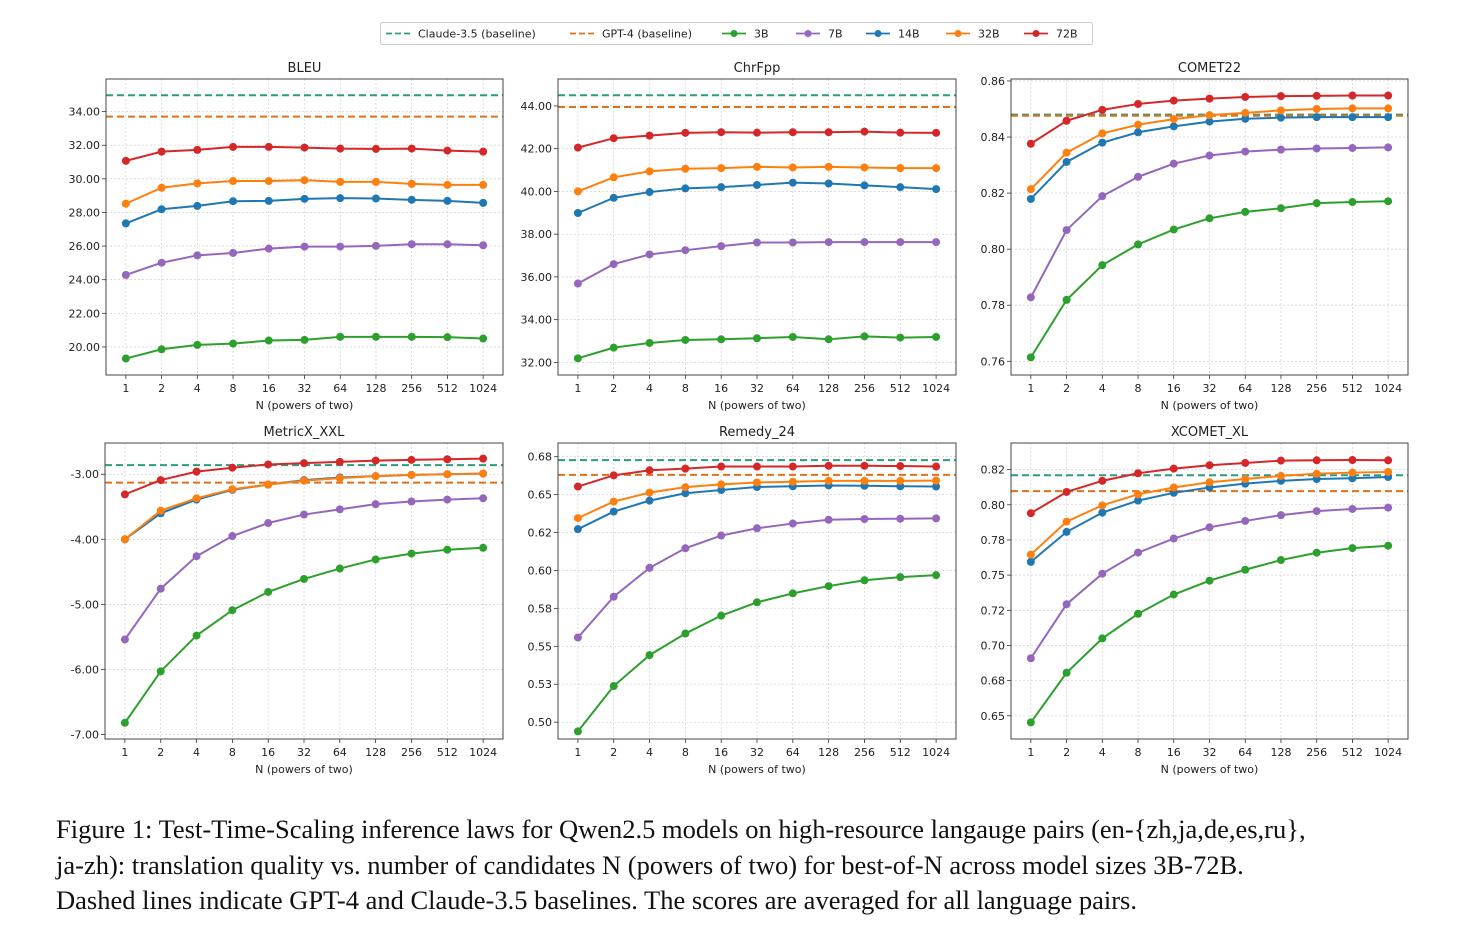 The height and width of the screenshot is (949, 1475). I want to click on x-tick-label: 128, so click(375, 388).